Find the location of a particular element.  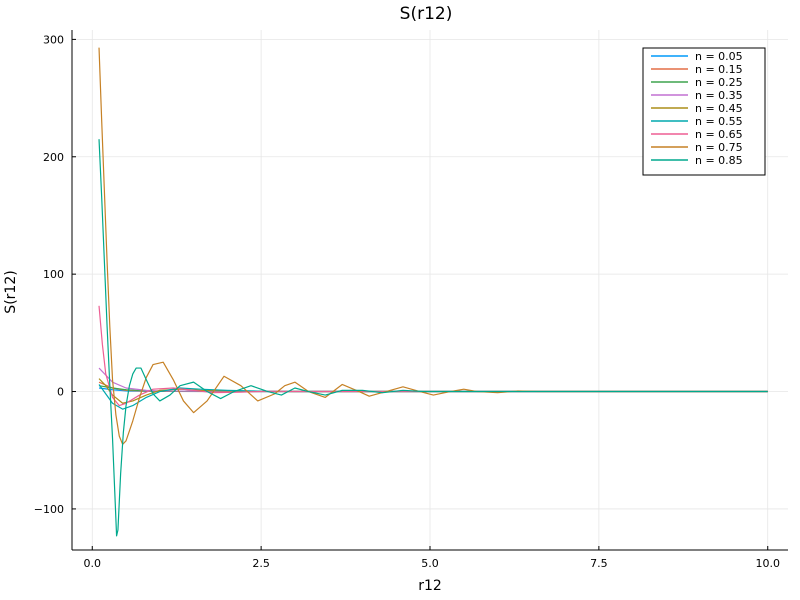

legend-label-7: n = 0.75 is located at coordinates (719, 147).